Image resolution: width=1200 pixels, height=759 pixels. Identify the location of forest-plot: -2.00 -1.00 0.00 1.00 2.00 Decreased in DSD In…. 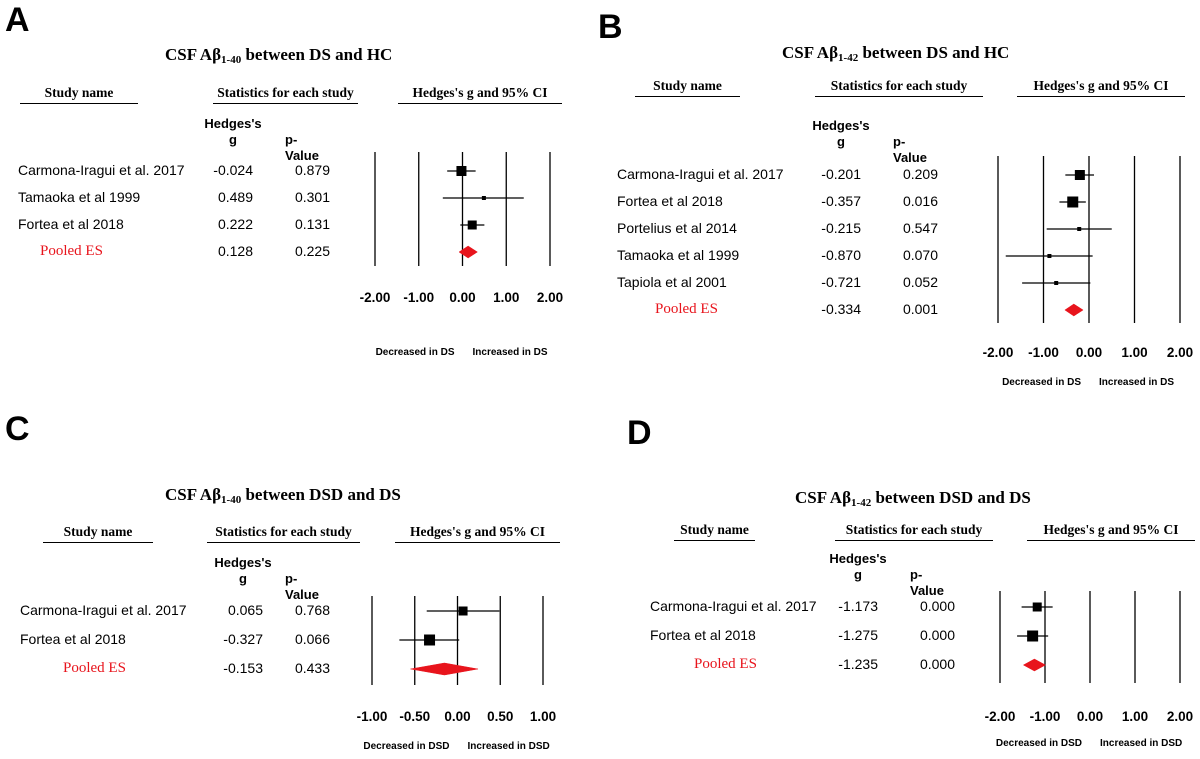
(1089, 670).